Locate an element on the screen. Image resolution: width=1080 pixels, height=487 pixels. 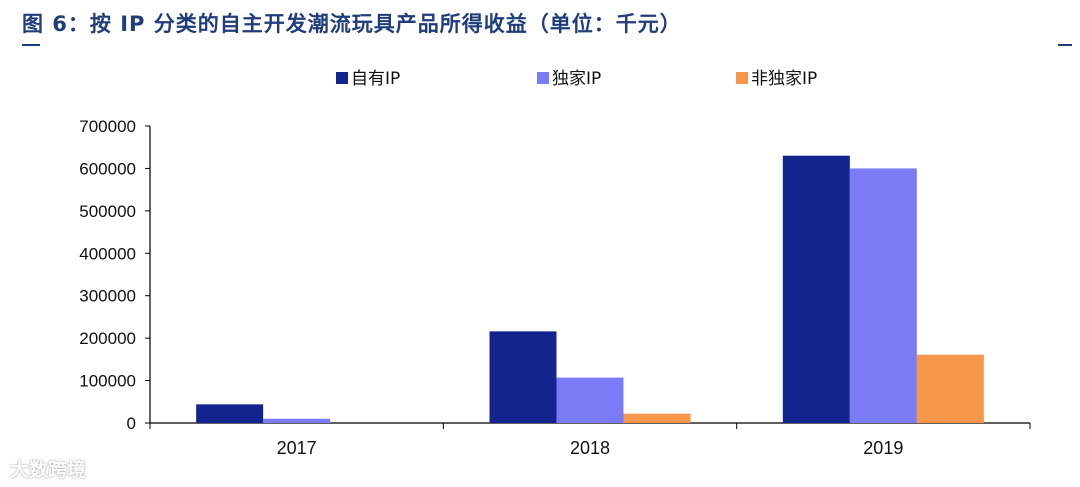
y-tick-label: 100000 is located at coordinates (107, 381).